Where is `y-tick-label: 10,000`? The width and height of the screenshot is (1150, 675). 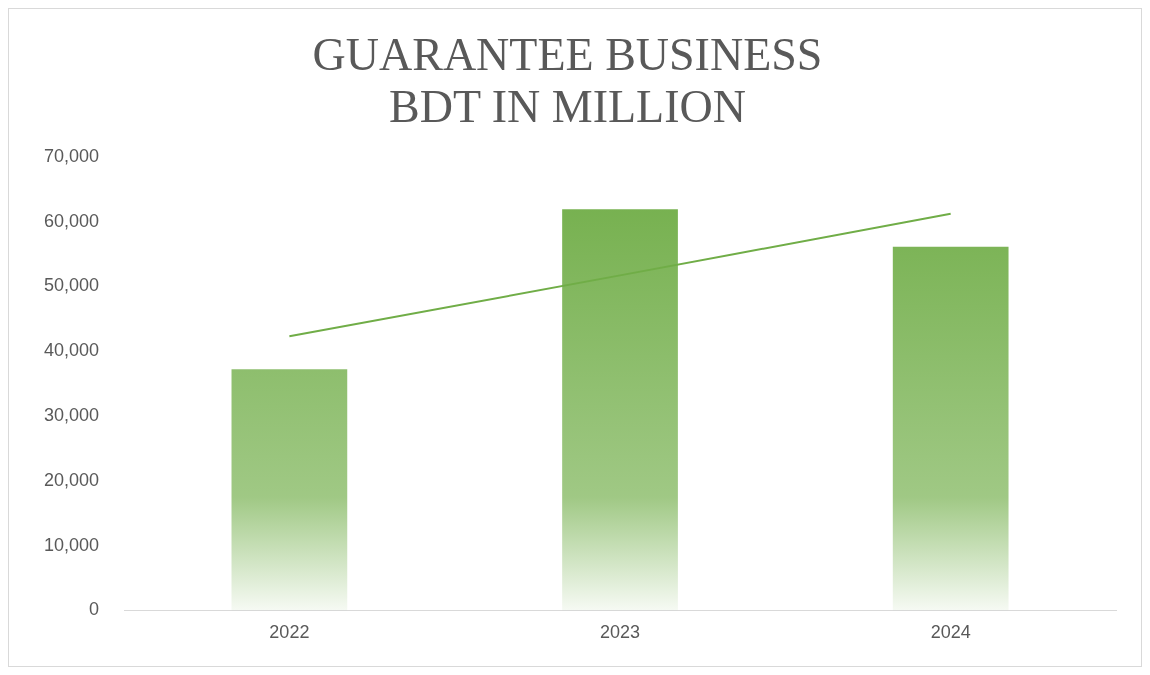 y-tick-label: 10,000 is located at coordinates (71, 544).